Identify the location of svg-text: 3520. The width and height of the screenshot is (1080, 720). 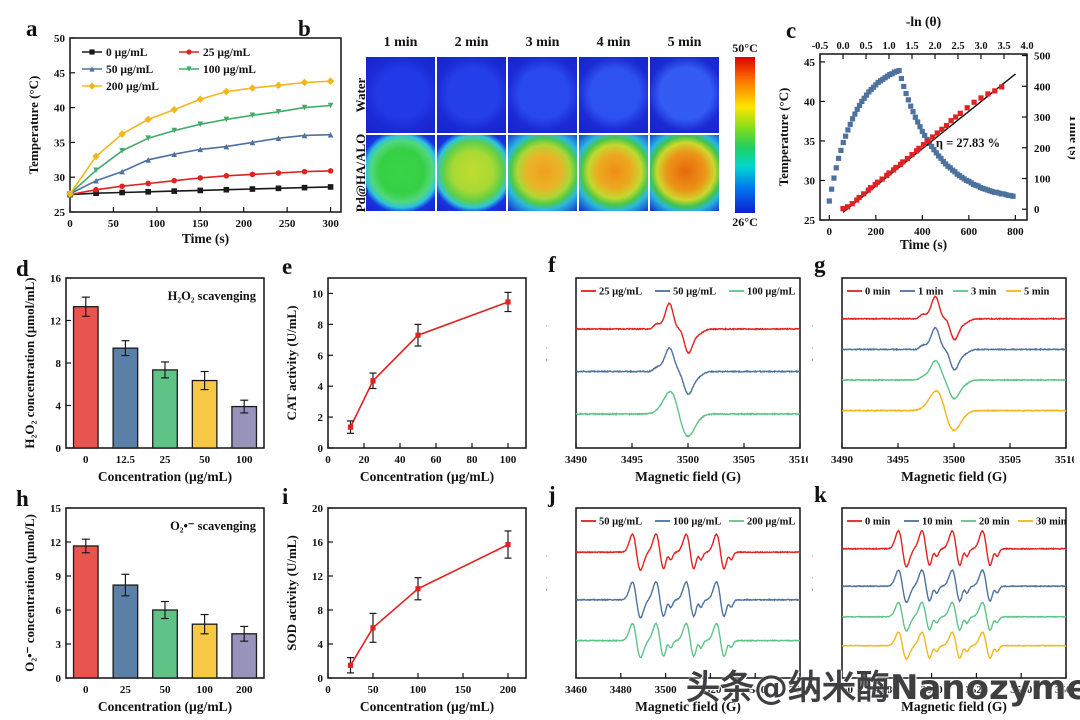
(976, 690).